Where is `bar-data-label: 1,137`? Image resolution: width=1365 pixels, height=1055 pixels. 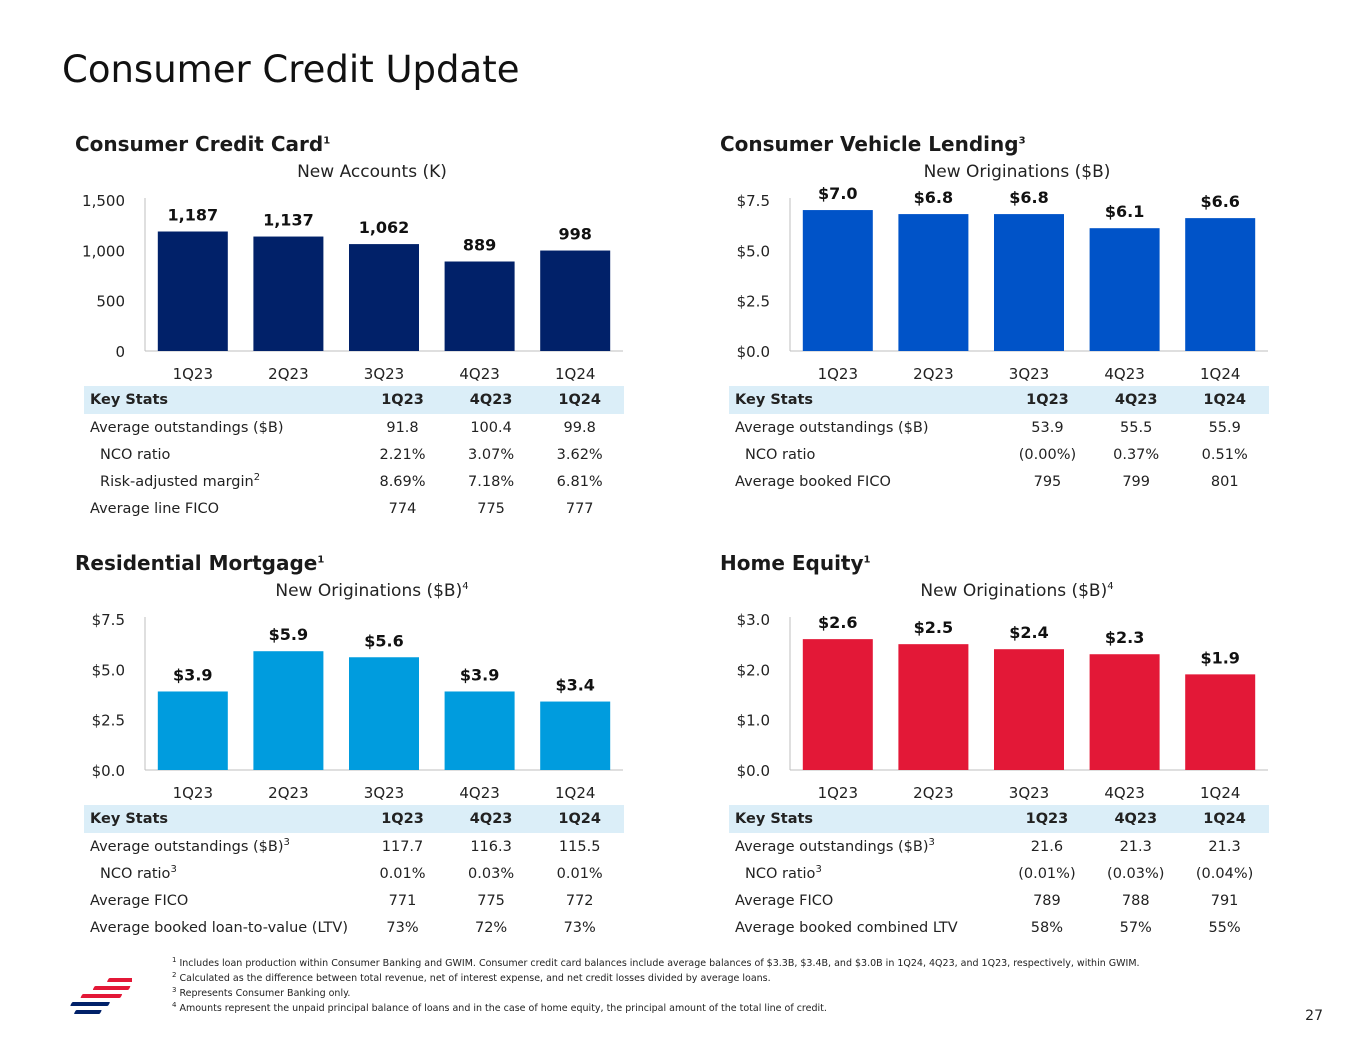 bar-data-label: 1,137 is located at coordinates (288, 220).